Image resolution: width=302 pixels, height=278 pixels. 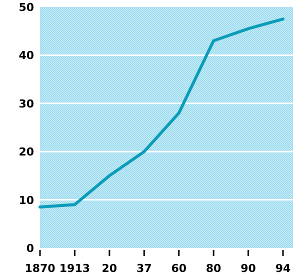 I want to click on y-tick-label: 30, so click(x=26, y=103).